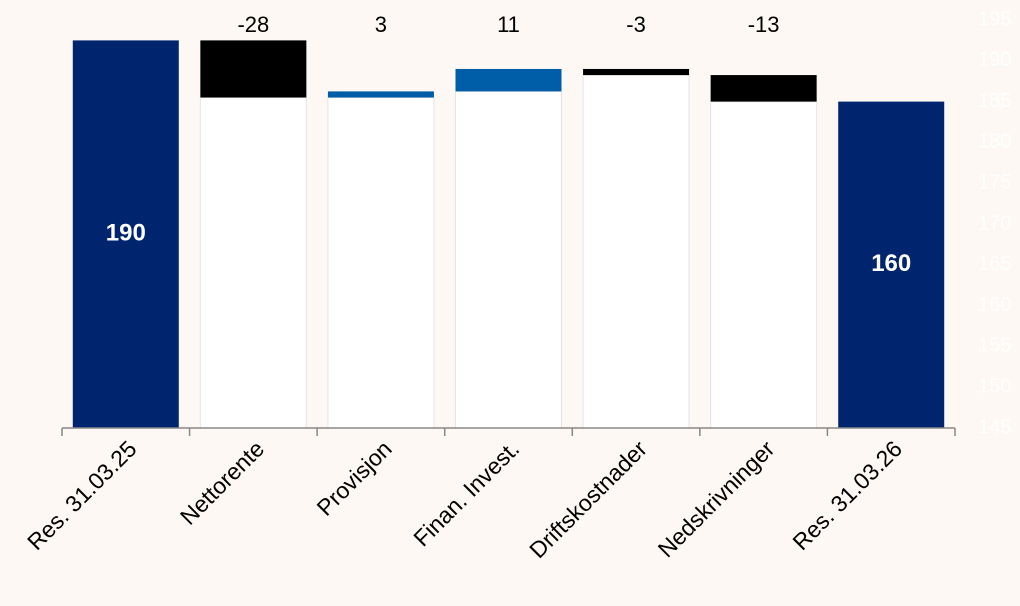 The image size is (1020, 606). Describe the element at coordinates (353, 477) in the screenshot. I see `x-tick-label: Provisjon` at that location.